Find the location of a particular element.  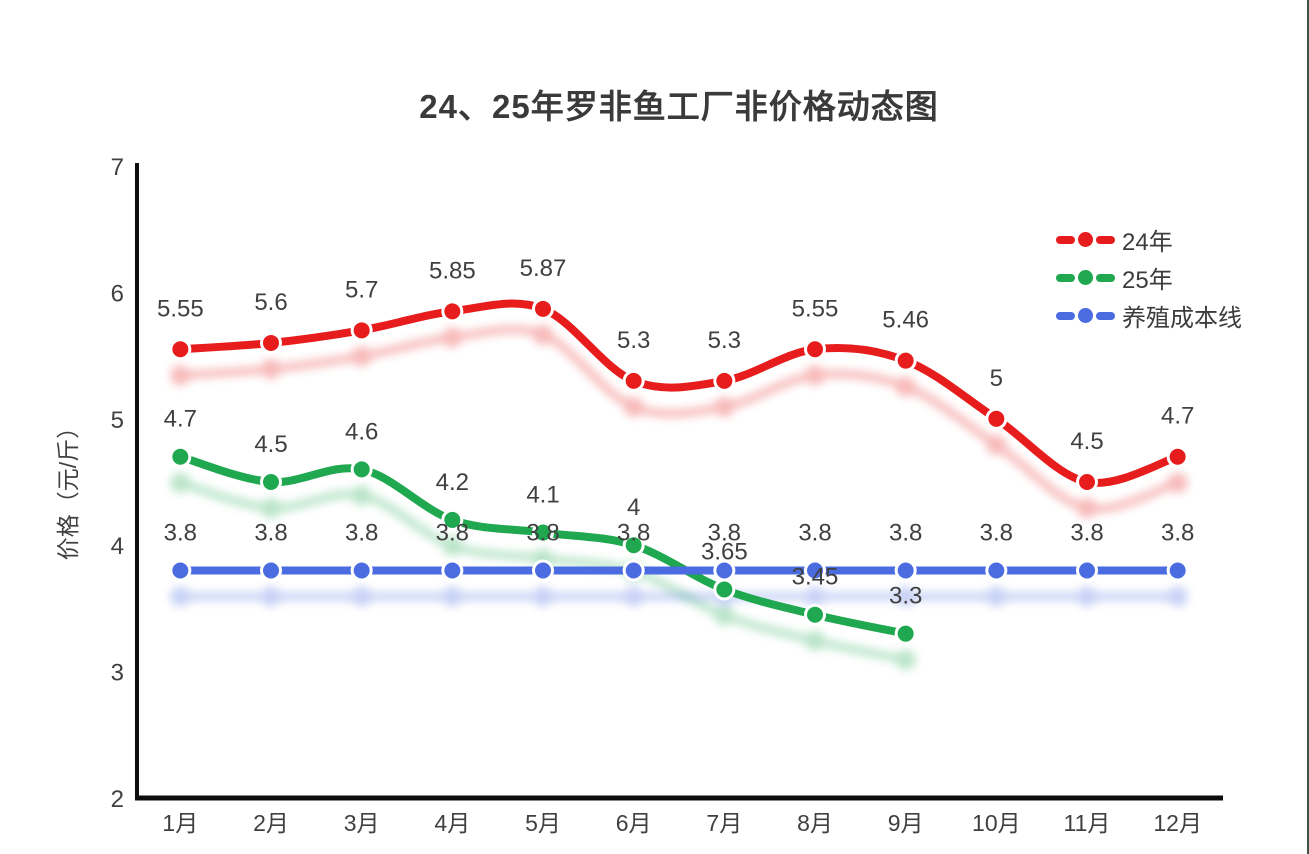

series-1-data-label: 3.65 is located at coordinates (724, 551).